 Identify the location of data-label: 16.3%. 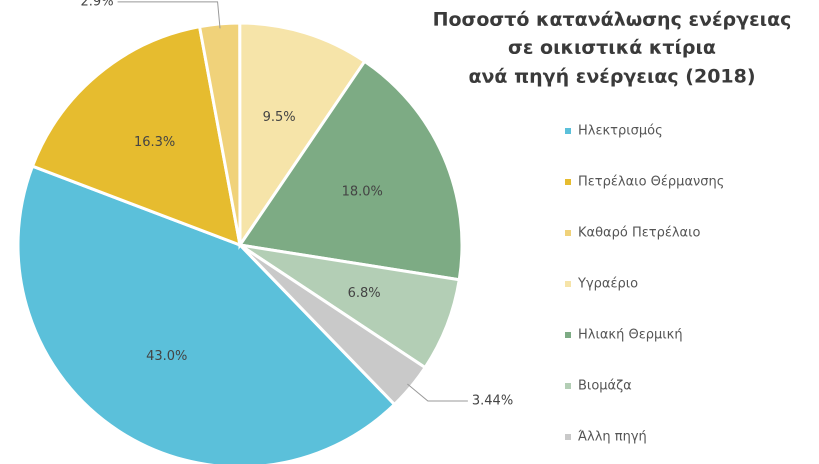
(154, 142).